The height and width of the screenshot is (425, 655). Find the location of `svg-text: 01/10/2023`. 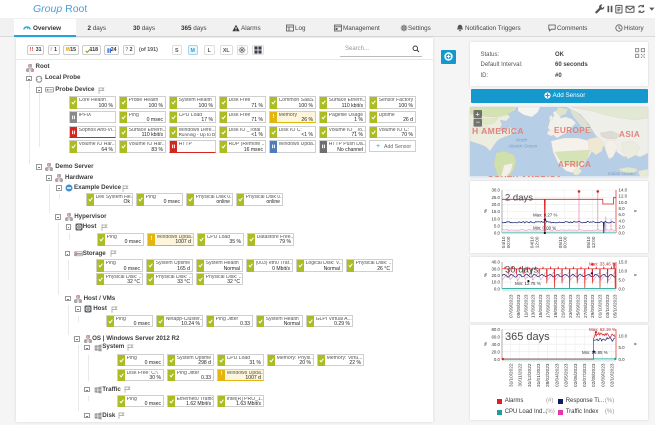

svg-text: 01/10/2023 is located at coordinates (600, 306).